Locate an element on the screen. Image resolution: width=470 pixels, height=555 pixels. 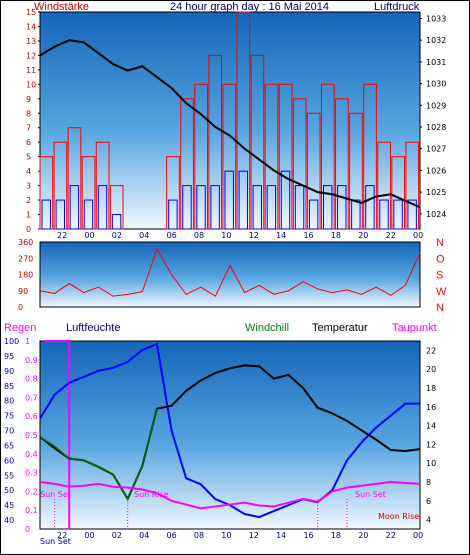
wind-direction-plot-area is located at coordinates (230, 274).